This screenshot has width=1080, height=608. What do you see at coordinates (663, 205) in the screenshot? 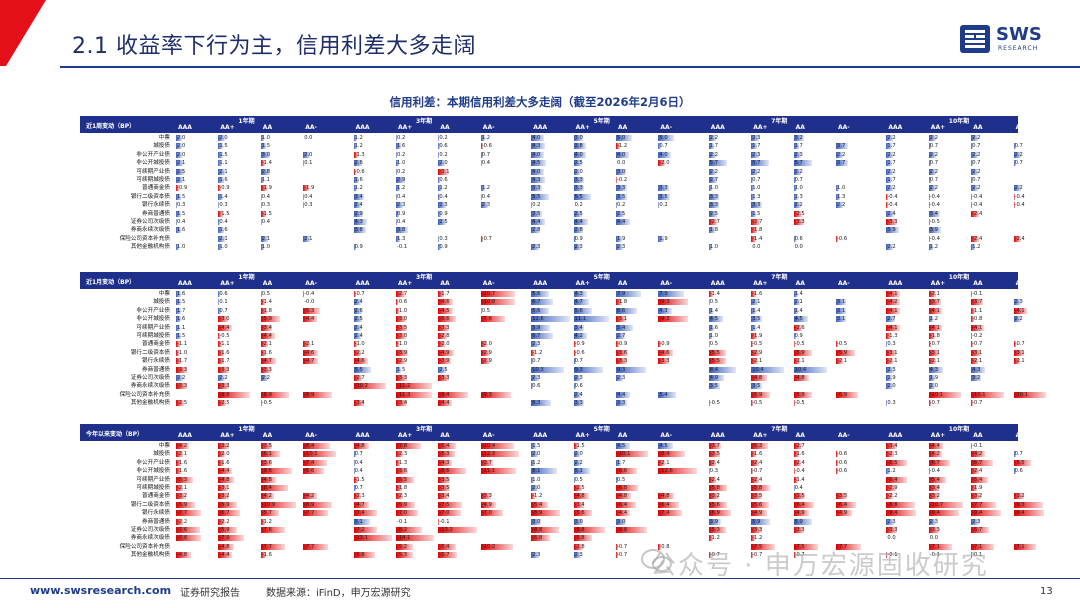
I see `value-text: 0.2` at bounding box center [663, 205].